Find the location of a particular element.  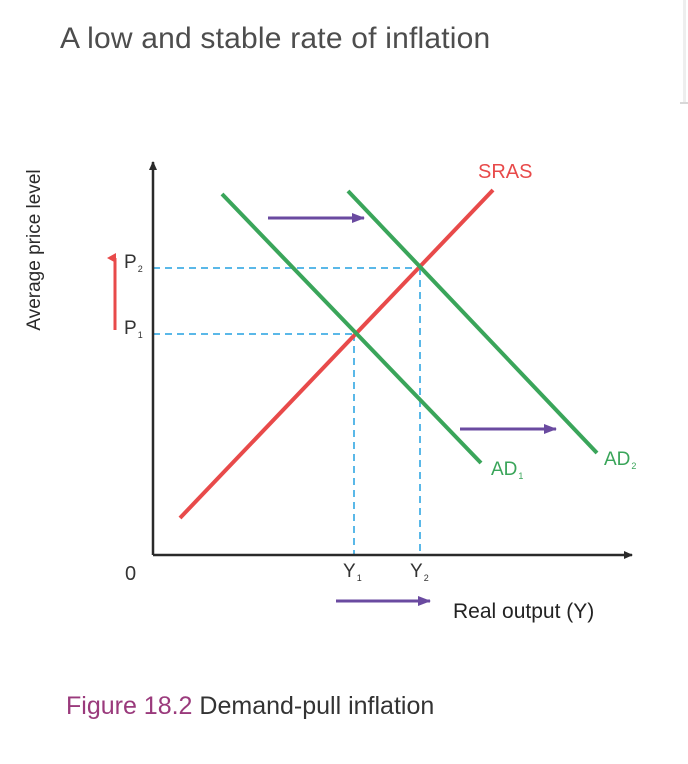

origin-label: 0 is located at coordinates (131, 574).